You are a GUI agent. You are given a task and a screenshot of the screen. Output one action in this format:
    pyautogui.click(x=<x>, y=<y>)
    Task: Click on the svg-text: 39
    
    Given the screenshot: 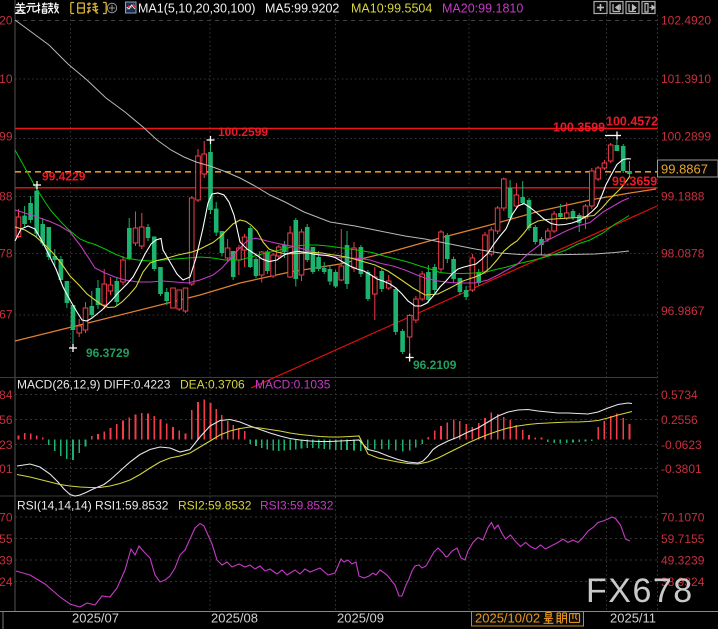 What is the action you would take?
    pyautogui.click(x=6, y=561)
    